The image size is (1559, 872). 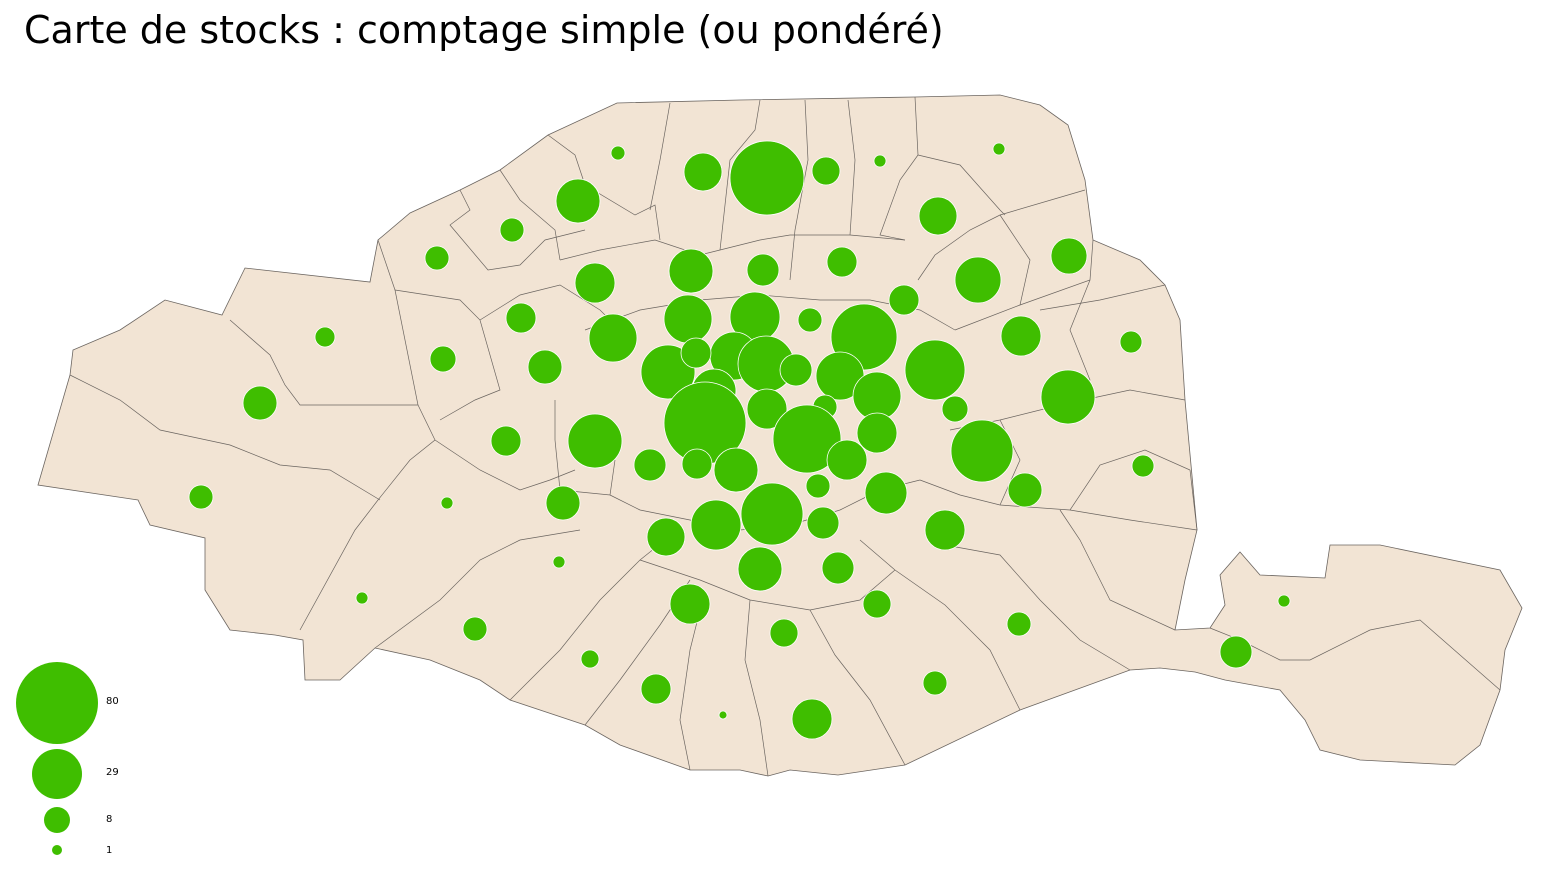 I want to click on legend-entry: 8, so click(x=78, y=820).